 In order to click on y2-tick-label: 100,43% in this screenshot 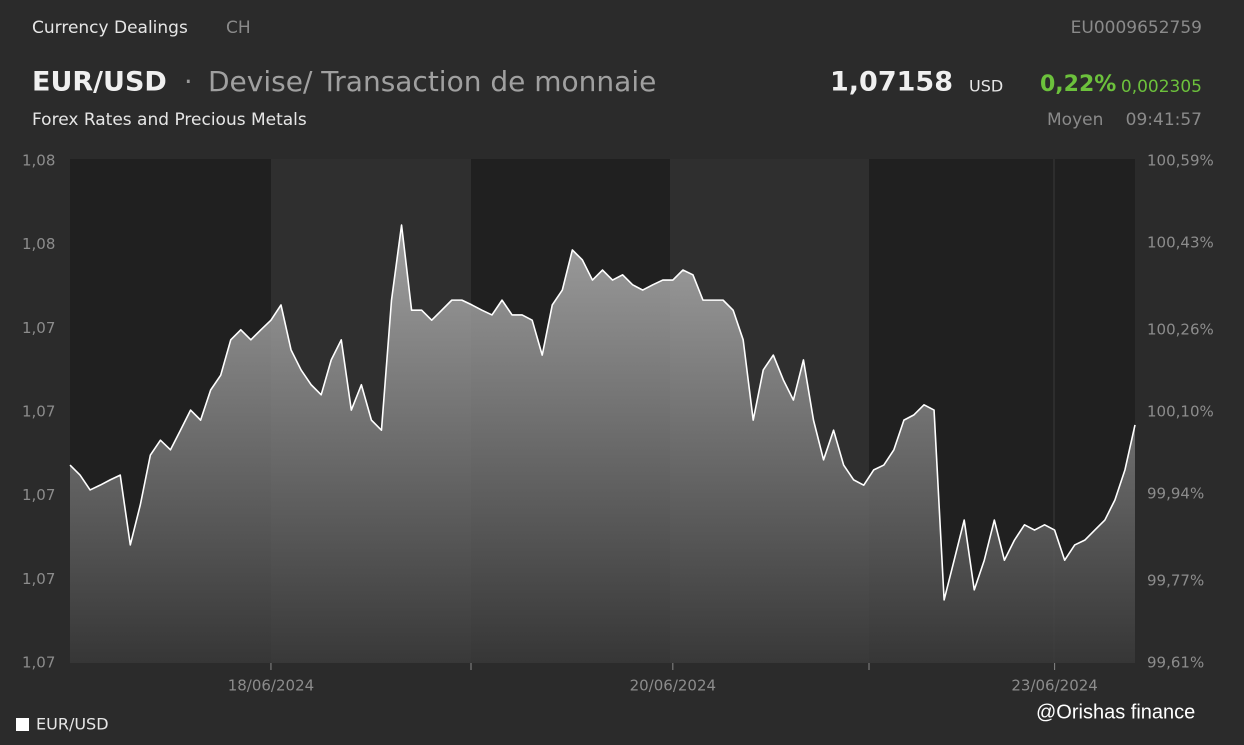, I will do `click(1180, 242)`.